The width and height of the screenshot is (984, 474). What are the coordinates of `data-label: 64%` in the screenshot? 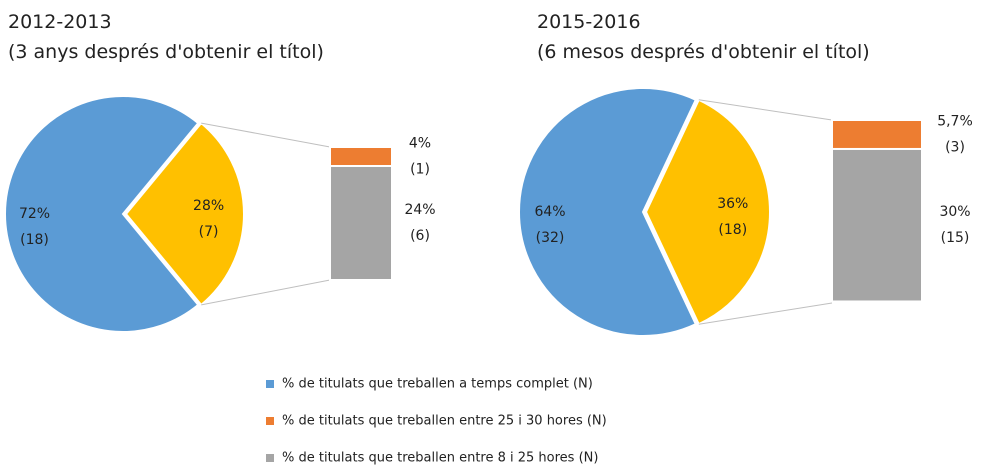 It's located at (549, 212).